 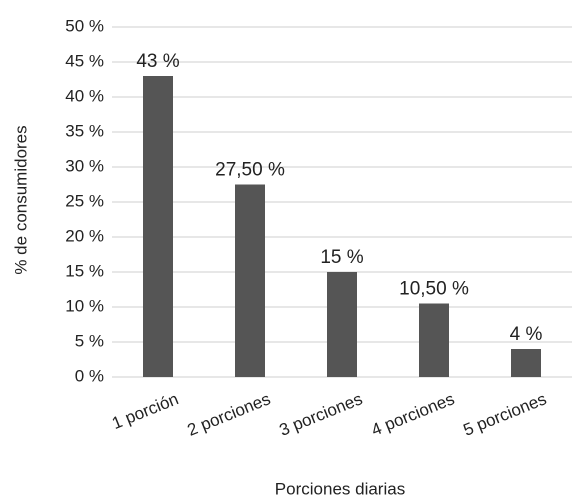 I want to click on y-tick-label: 10 %, so click(x=84, y=305).